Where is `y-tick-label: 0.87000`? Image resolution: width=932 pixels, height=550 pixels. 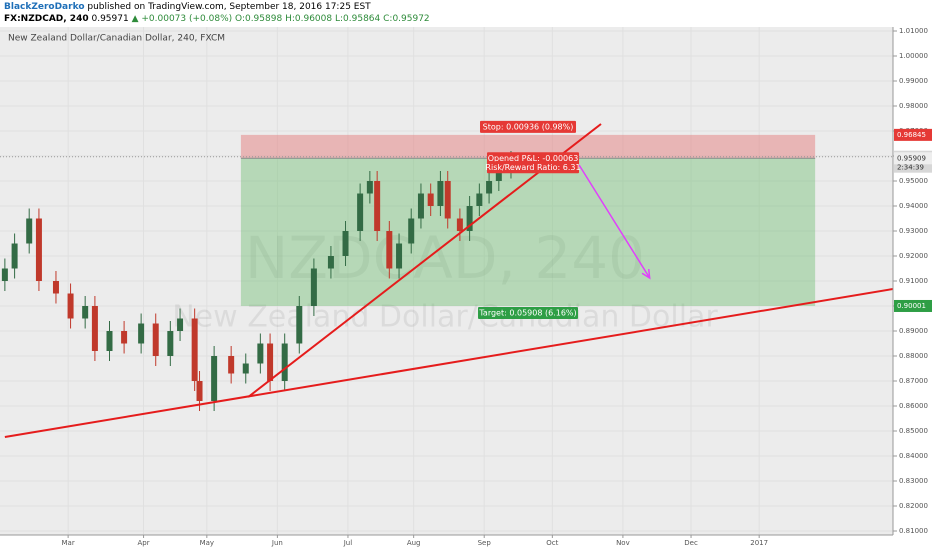 y-tick-label: 0.87000 is located at coordinates (913, 381).